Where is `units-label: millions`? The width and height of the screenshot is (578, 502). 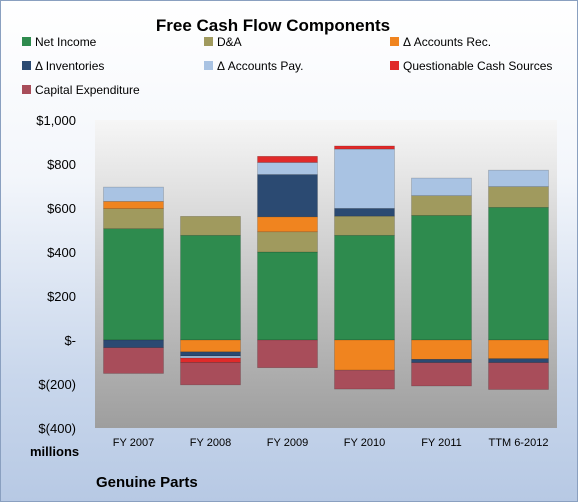
units-label: millions is located at coordinates (54, 451).